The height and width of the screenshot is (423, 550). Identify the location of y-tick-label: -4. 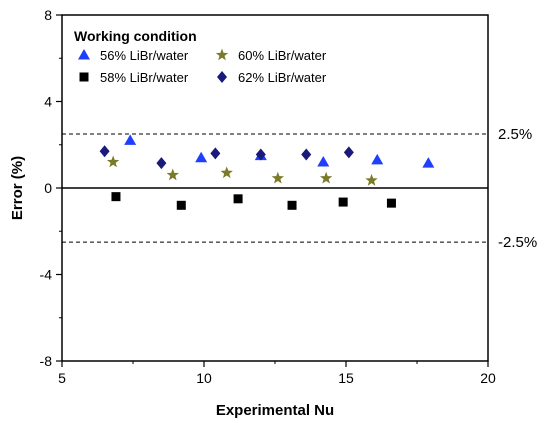
(46, 275).